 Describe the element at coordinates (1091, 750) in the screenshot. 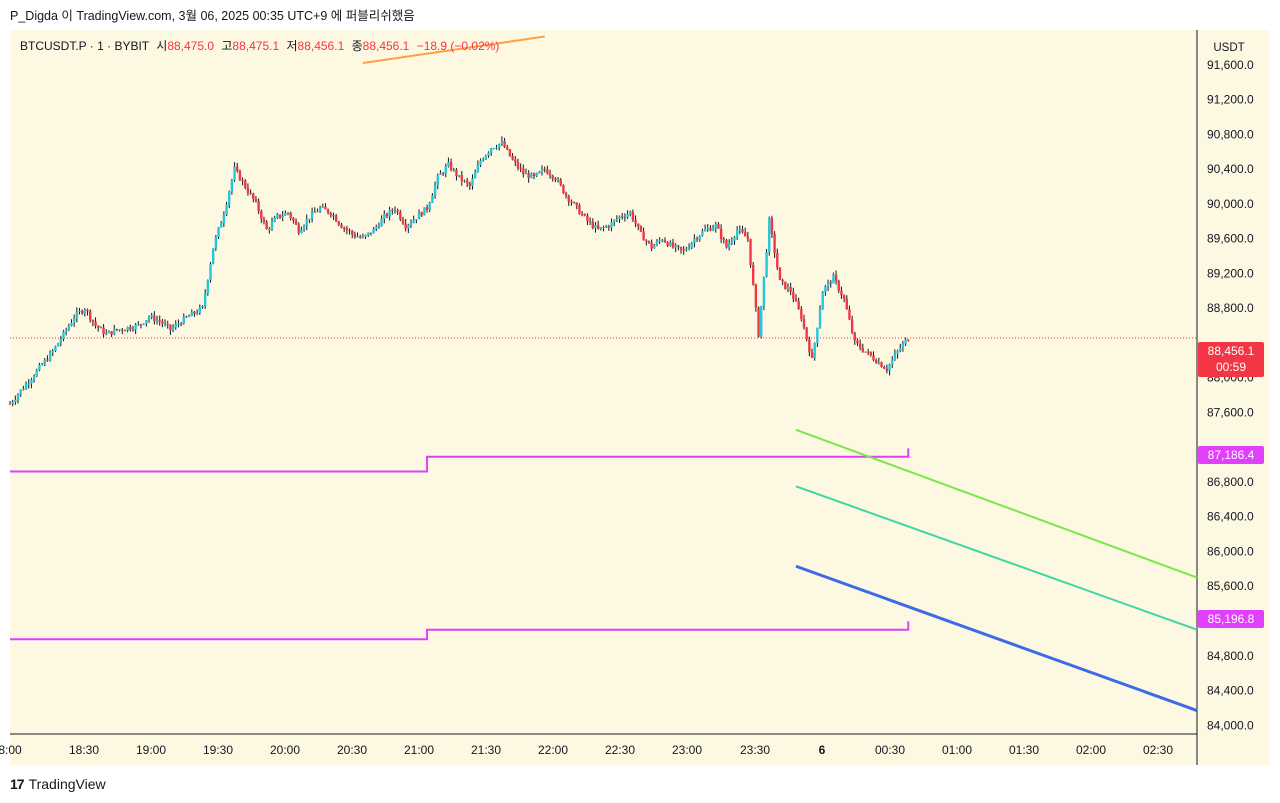

I see `x-tick-label: 02:00` at that location.